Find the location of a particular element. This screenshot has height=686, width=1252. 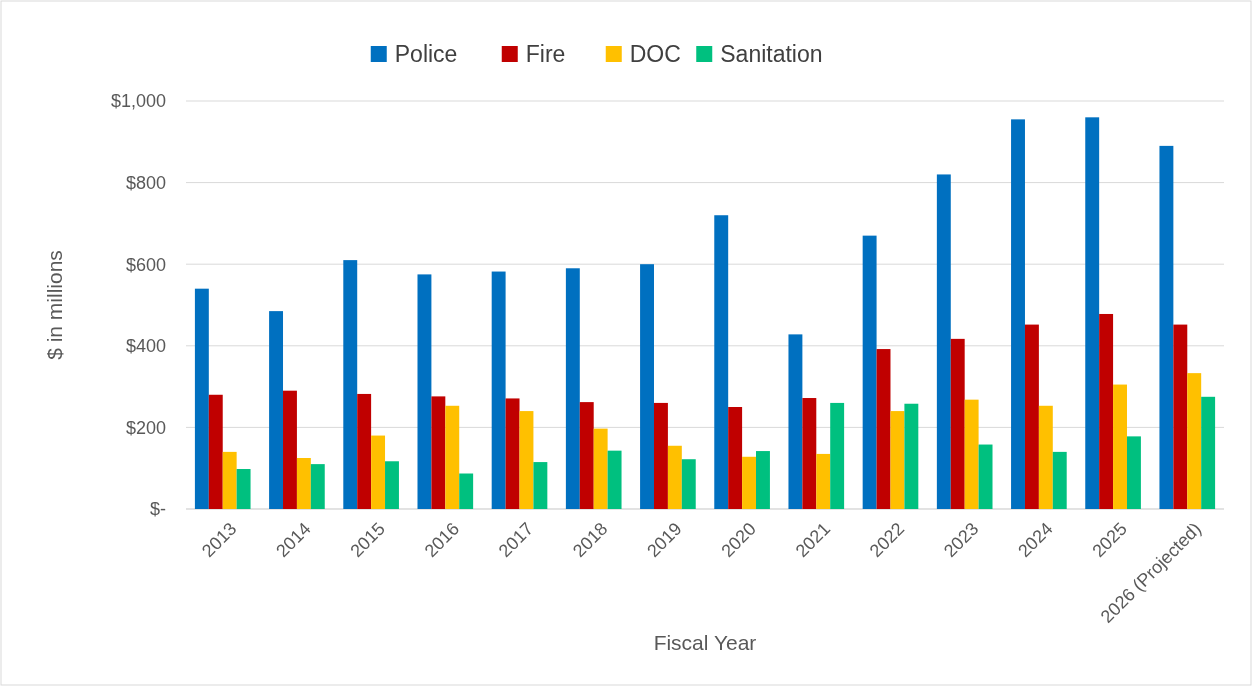

legend-label: DOC is located at coordinates (655, 54).